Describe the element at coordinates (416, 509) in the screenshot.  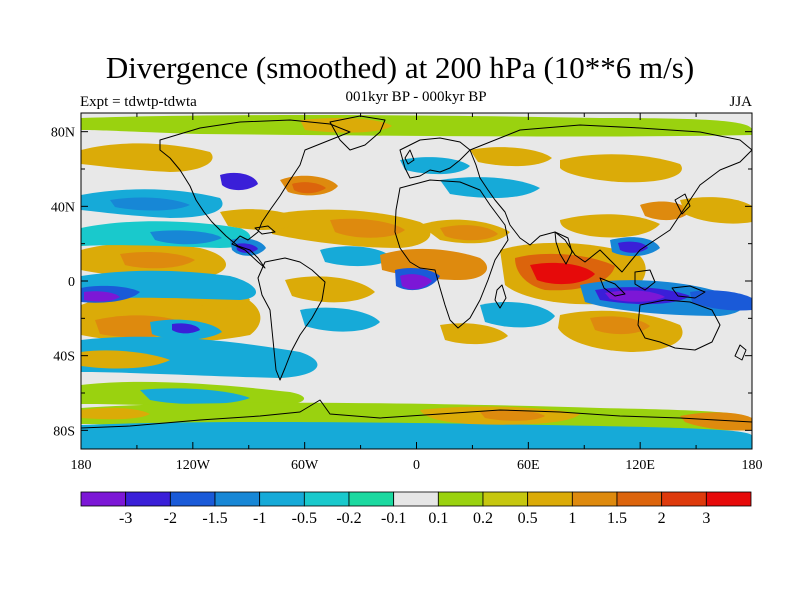
I see `colorbar: -3 -2 -1.5 -1 -0.5 -0.2 -0.1 0.1 0.2 0.5 1 1.5 2 3` at that location.